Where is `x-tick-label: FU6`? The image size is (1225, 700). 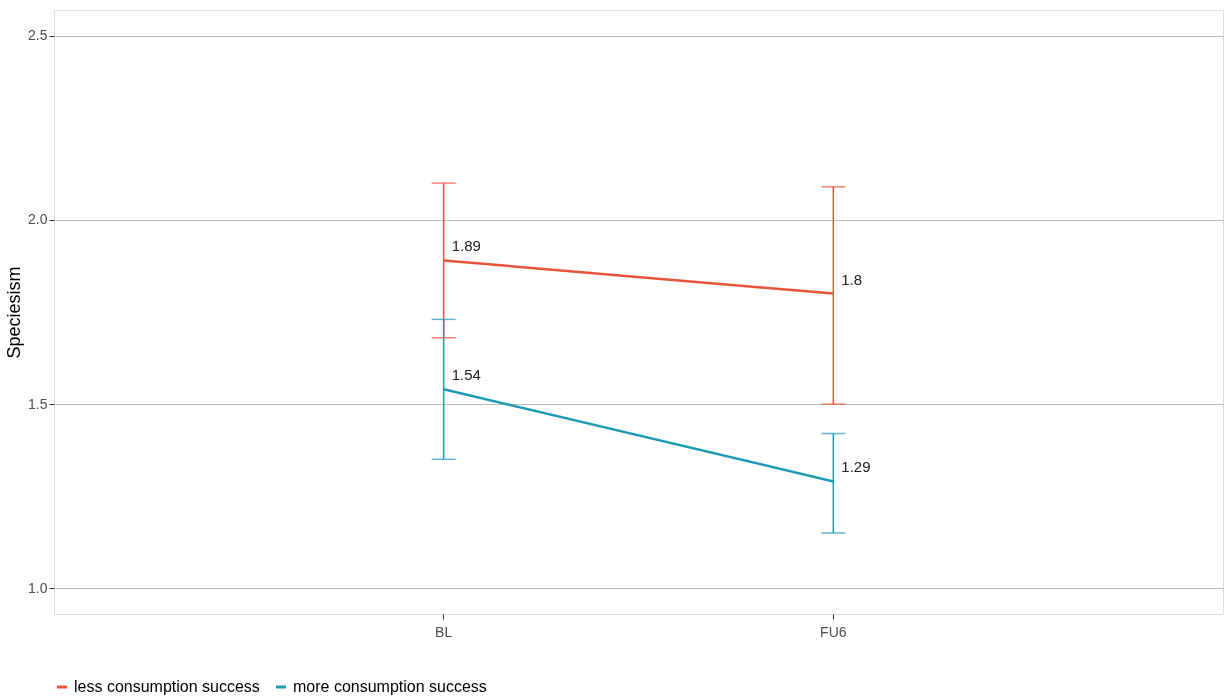 x-tick-label: FU6 is located at coordinates (833, 631).